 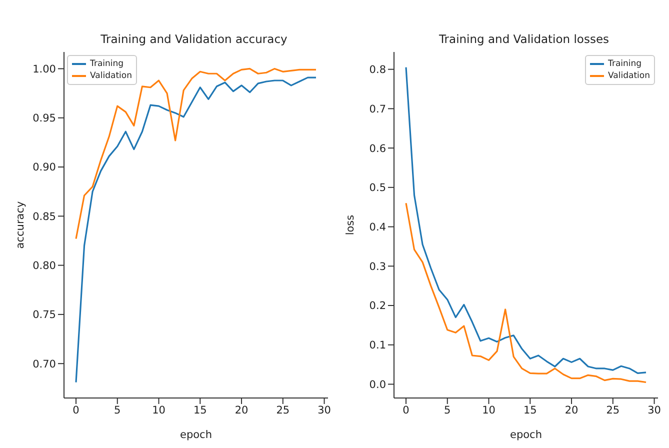 What do you see at coordinates (377, 346) in the screenshot?
I see `y-tick-label: 0.1` at bounding box center [377, 346].